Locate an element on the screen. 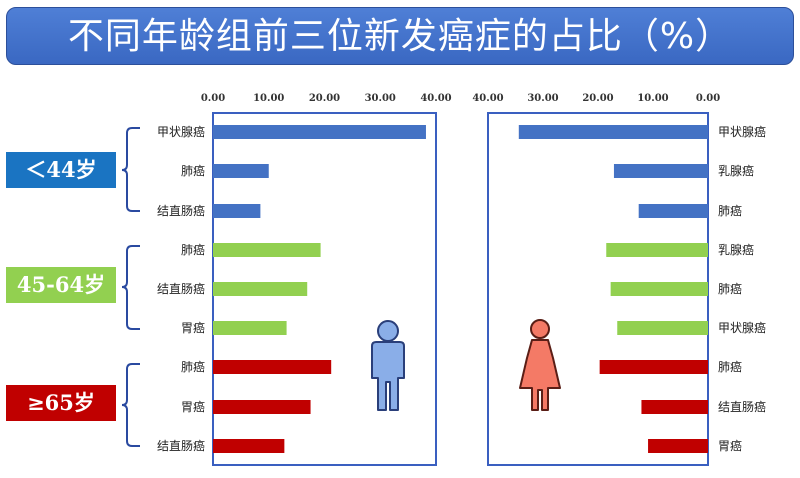 This screenshot has height=478, width=800. male-x-tick-label: 30.00 is located at coordinates (380, 98).